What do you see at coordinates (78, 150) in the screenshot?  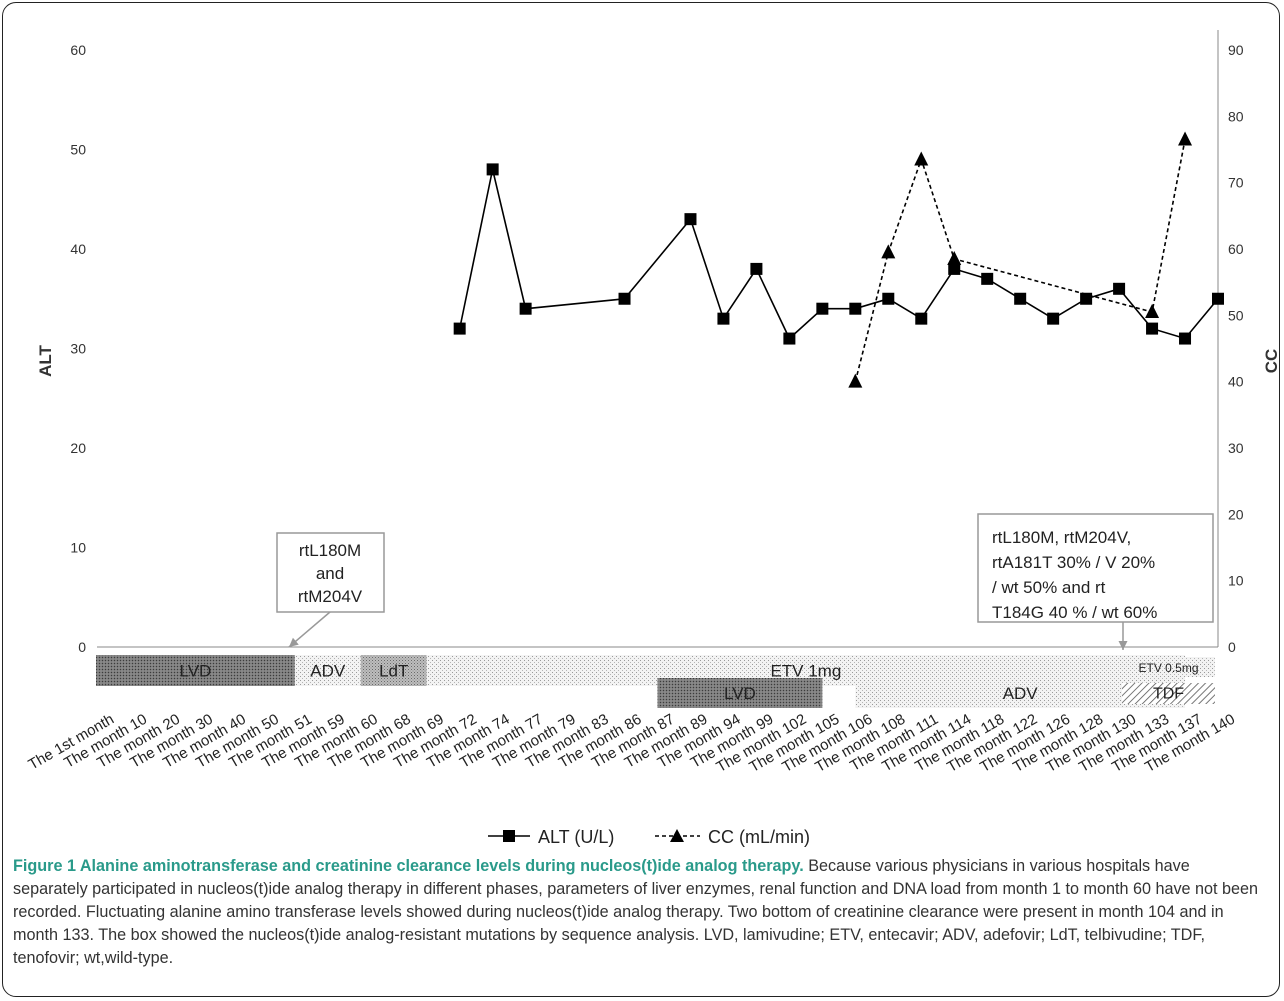 I see `y-left-tick-label: 50` at bounding box center [78, 150].